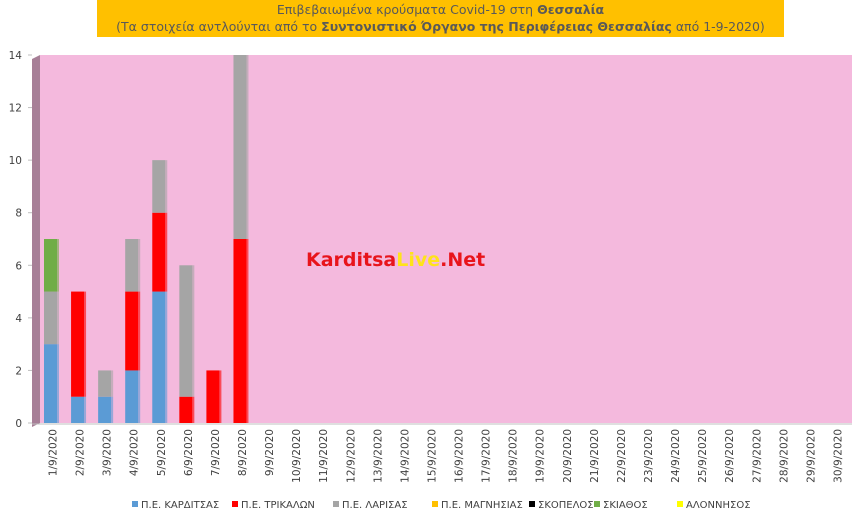 The height and width of the screenshot is (522, 857). I want to click on x-tick-label: 6/9/2020, so click(189, 452).